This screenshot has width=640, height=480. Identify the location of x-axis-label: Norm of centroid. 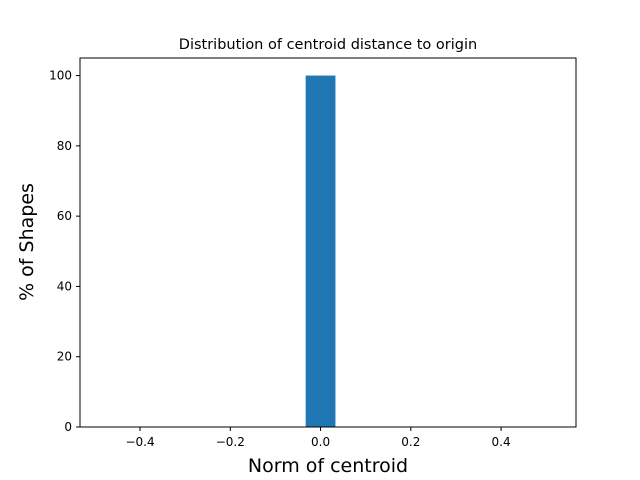
(328, 466).